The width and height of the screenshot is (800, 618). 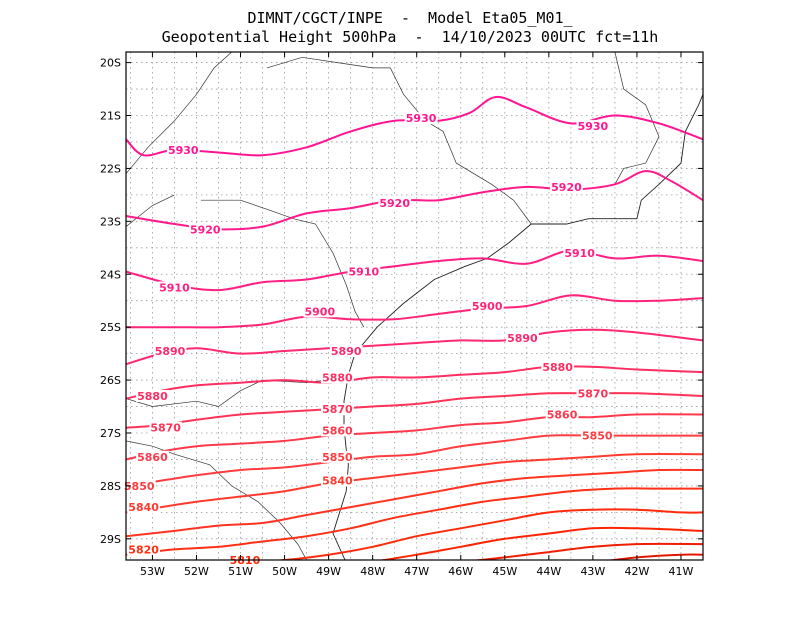 I want to click on chart-title-line-1: DIMNT/CGCT/INPE - Model Eta05_M01_, so click(x=410, y=18).